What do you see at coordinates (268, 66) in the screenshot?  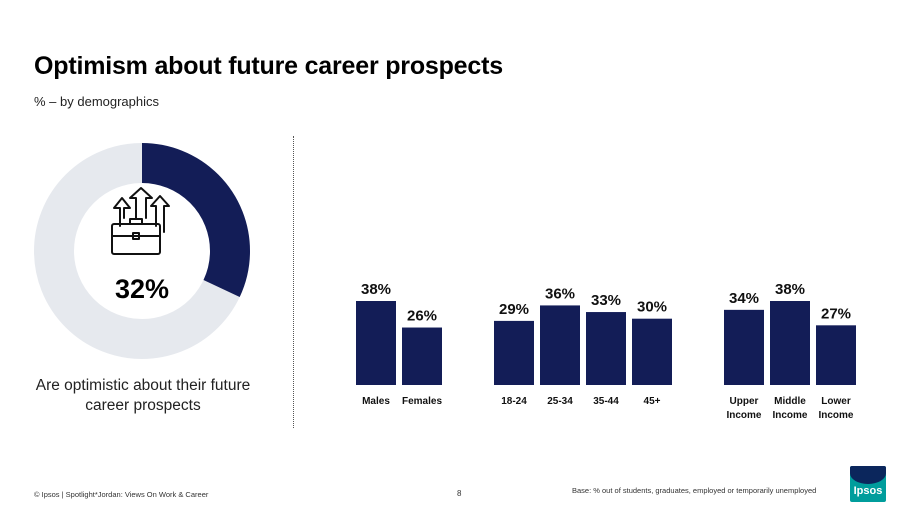 I see `page-title: Optimism about future career prospects` at bounding box center [268, 66].